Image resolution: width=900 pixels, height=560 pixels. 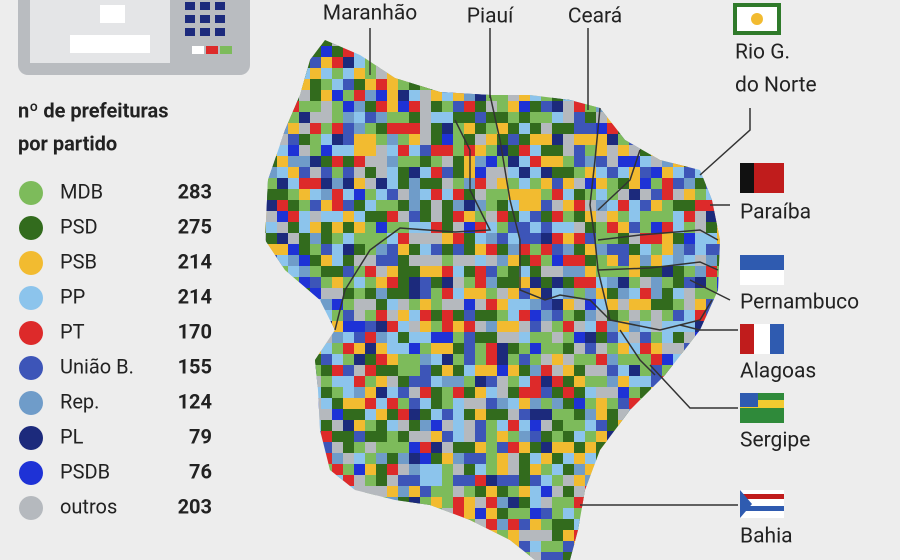 I want to click on legend-swatch, so click(x=31, y=403).